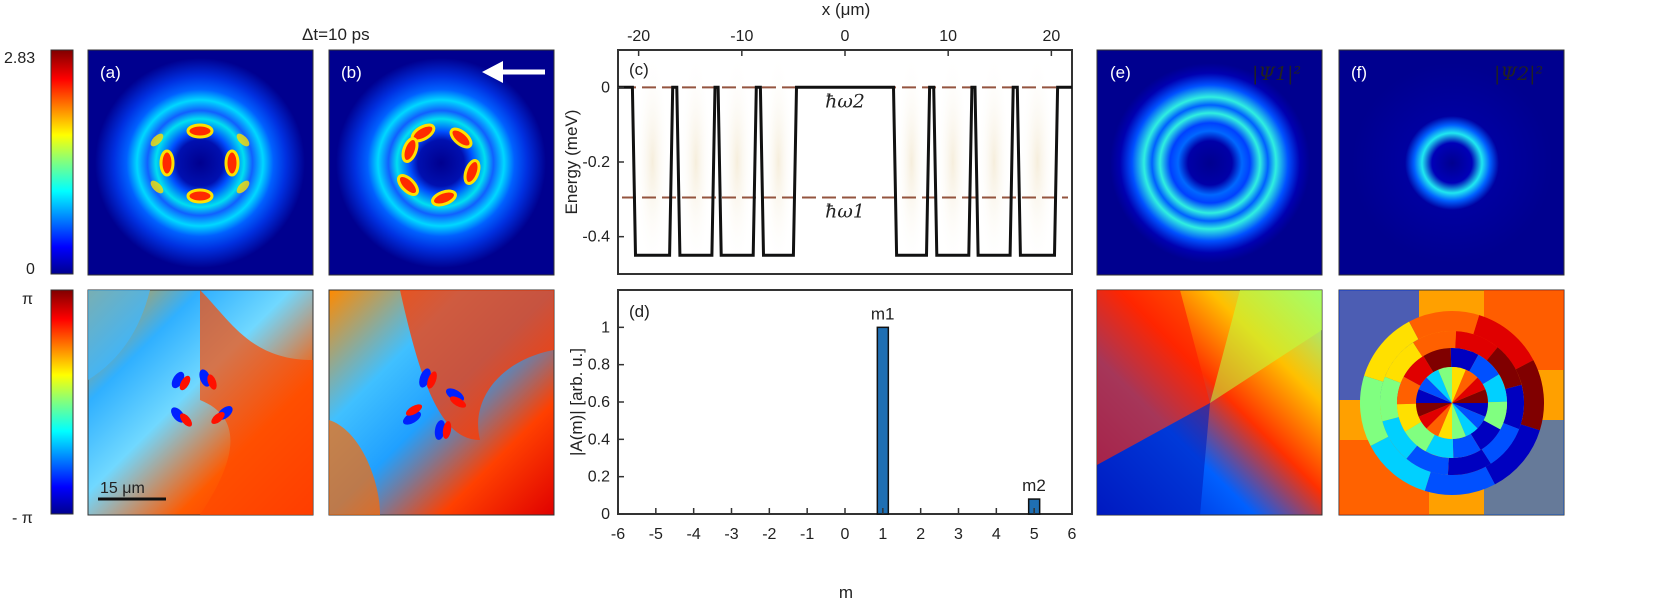 Image resolution: width=1661 pixels, height=605 pixels. Describe the element at coordinates (769, 534) in the screenshot. I see `d-xtick-label: -2` at that location.